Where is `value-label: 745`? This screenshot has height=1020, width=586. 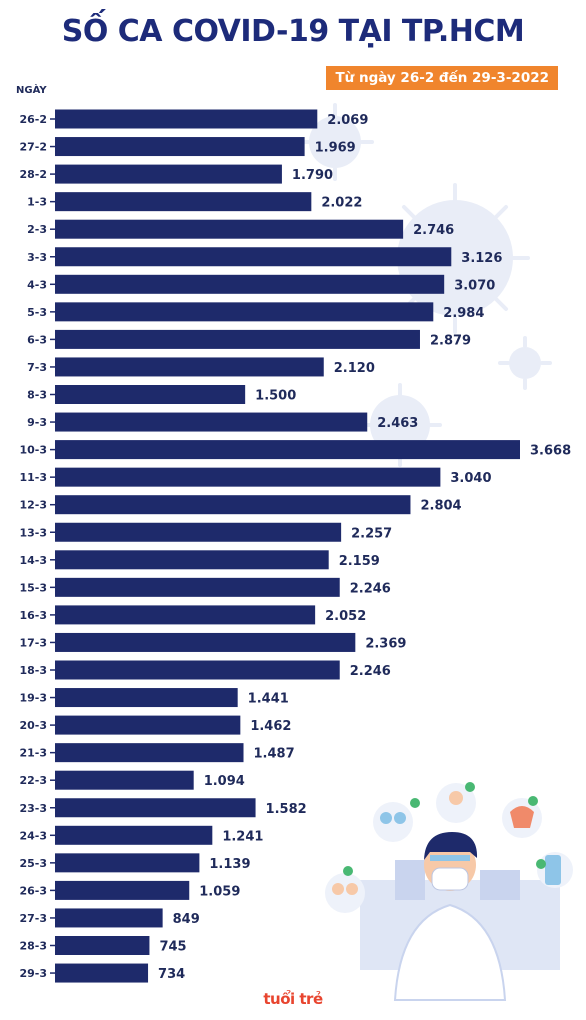 value-label: 745 is located at coordinates (172, 947).